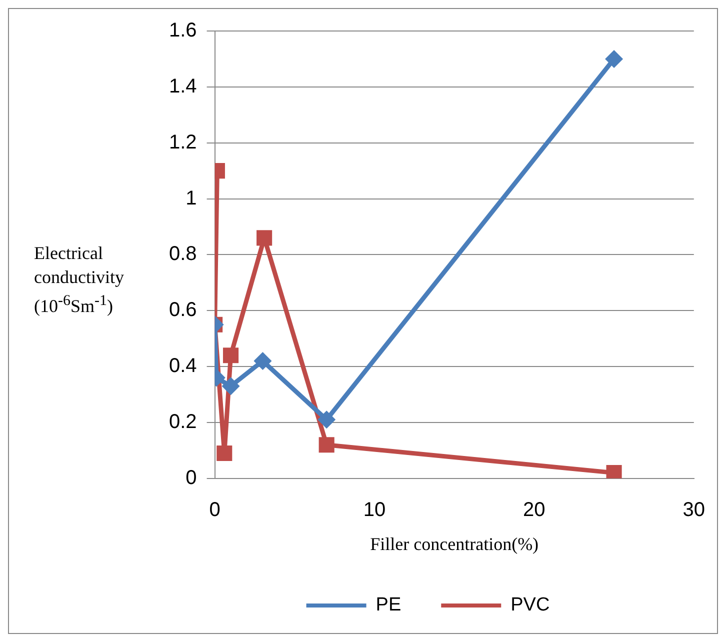 The image size is (728, 644). Describe the element at coordinates (534, 509) in the screenshot. I see `x-tick-label: 20` at that location.